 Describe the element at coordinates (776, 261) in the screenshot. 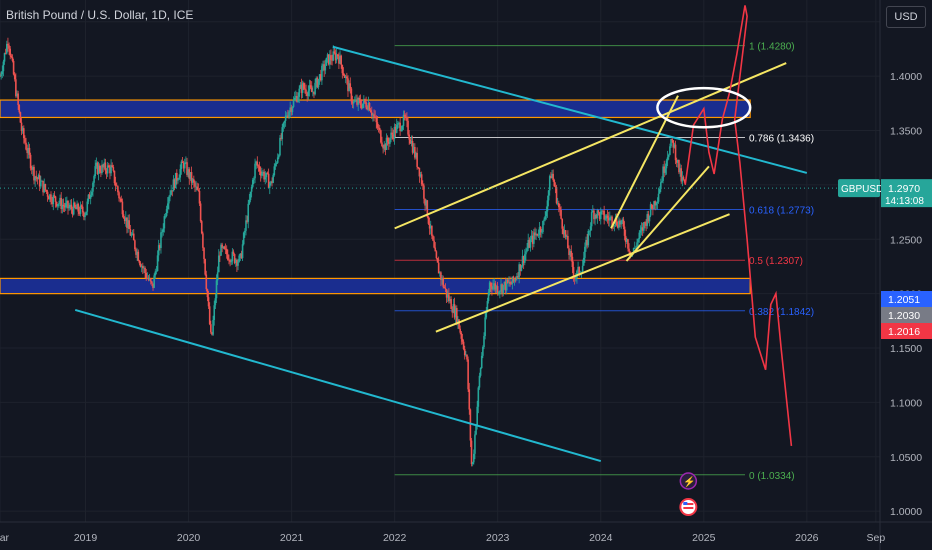

I see `fib-level-label: 0.5 (1.2307)` at that location.